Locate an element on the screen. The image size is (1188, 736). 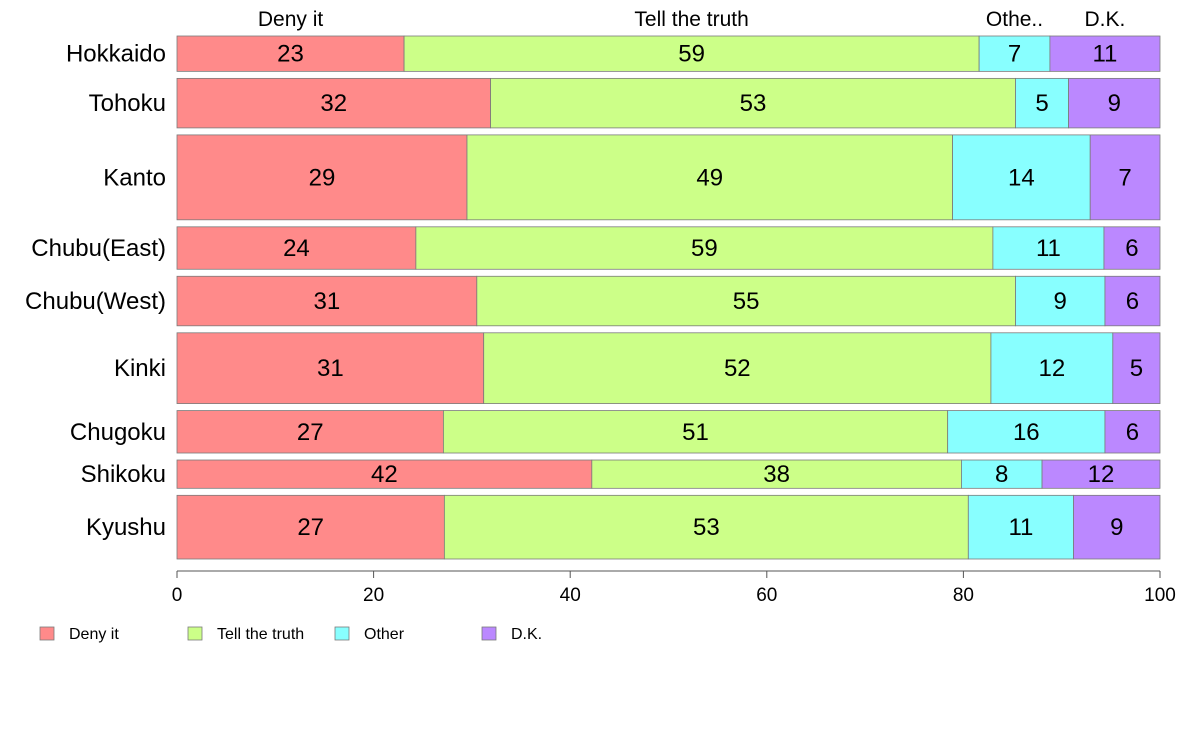
data-label: 29 is located at coordinates (322, 177).